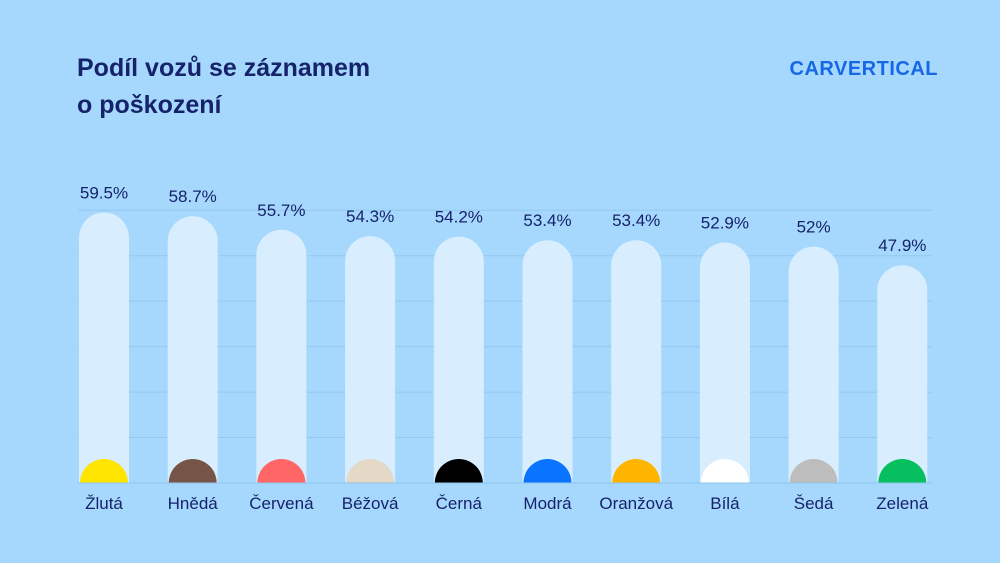 This screenshot has height=563, width=1000. What do you see at coordinates (370, 216) in the screenshot?
I see `value-label-4: 54.3%` at bounding box center [370, 216].